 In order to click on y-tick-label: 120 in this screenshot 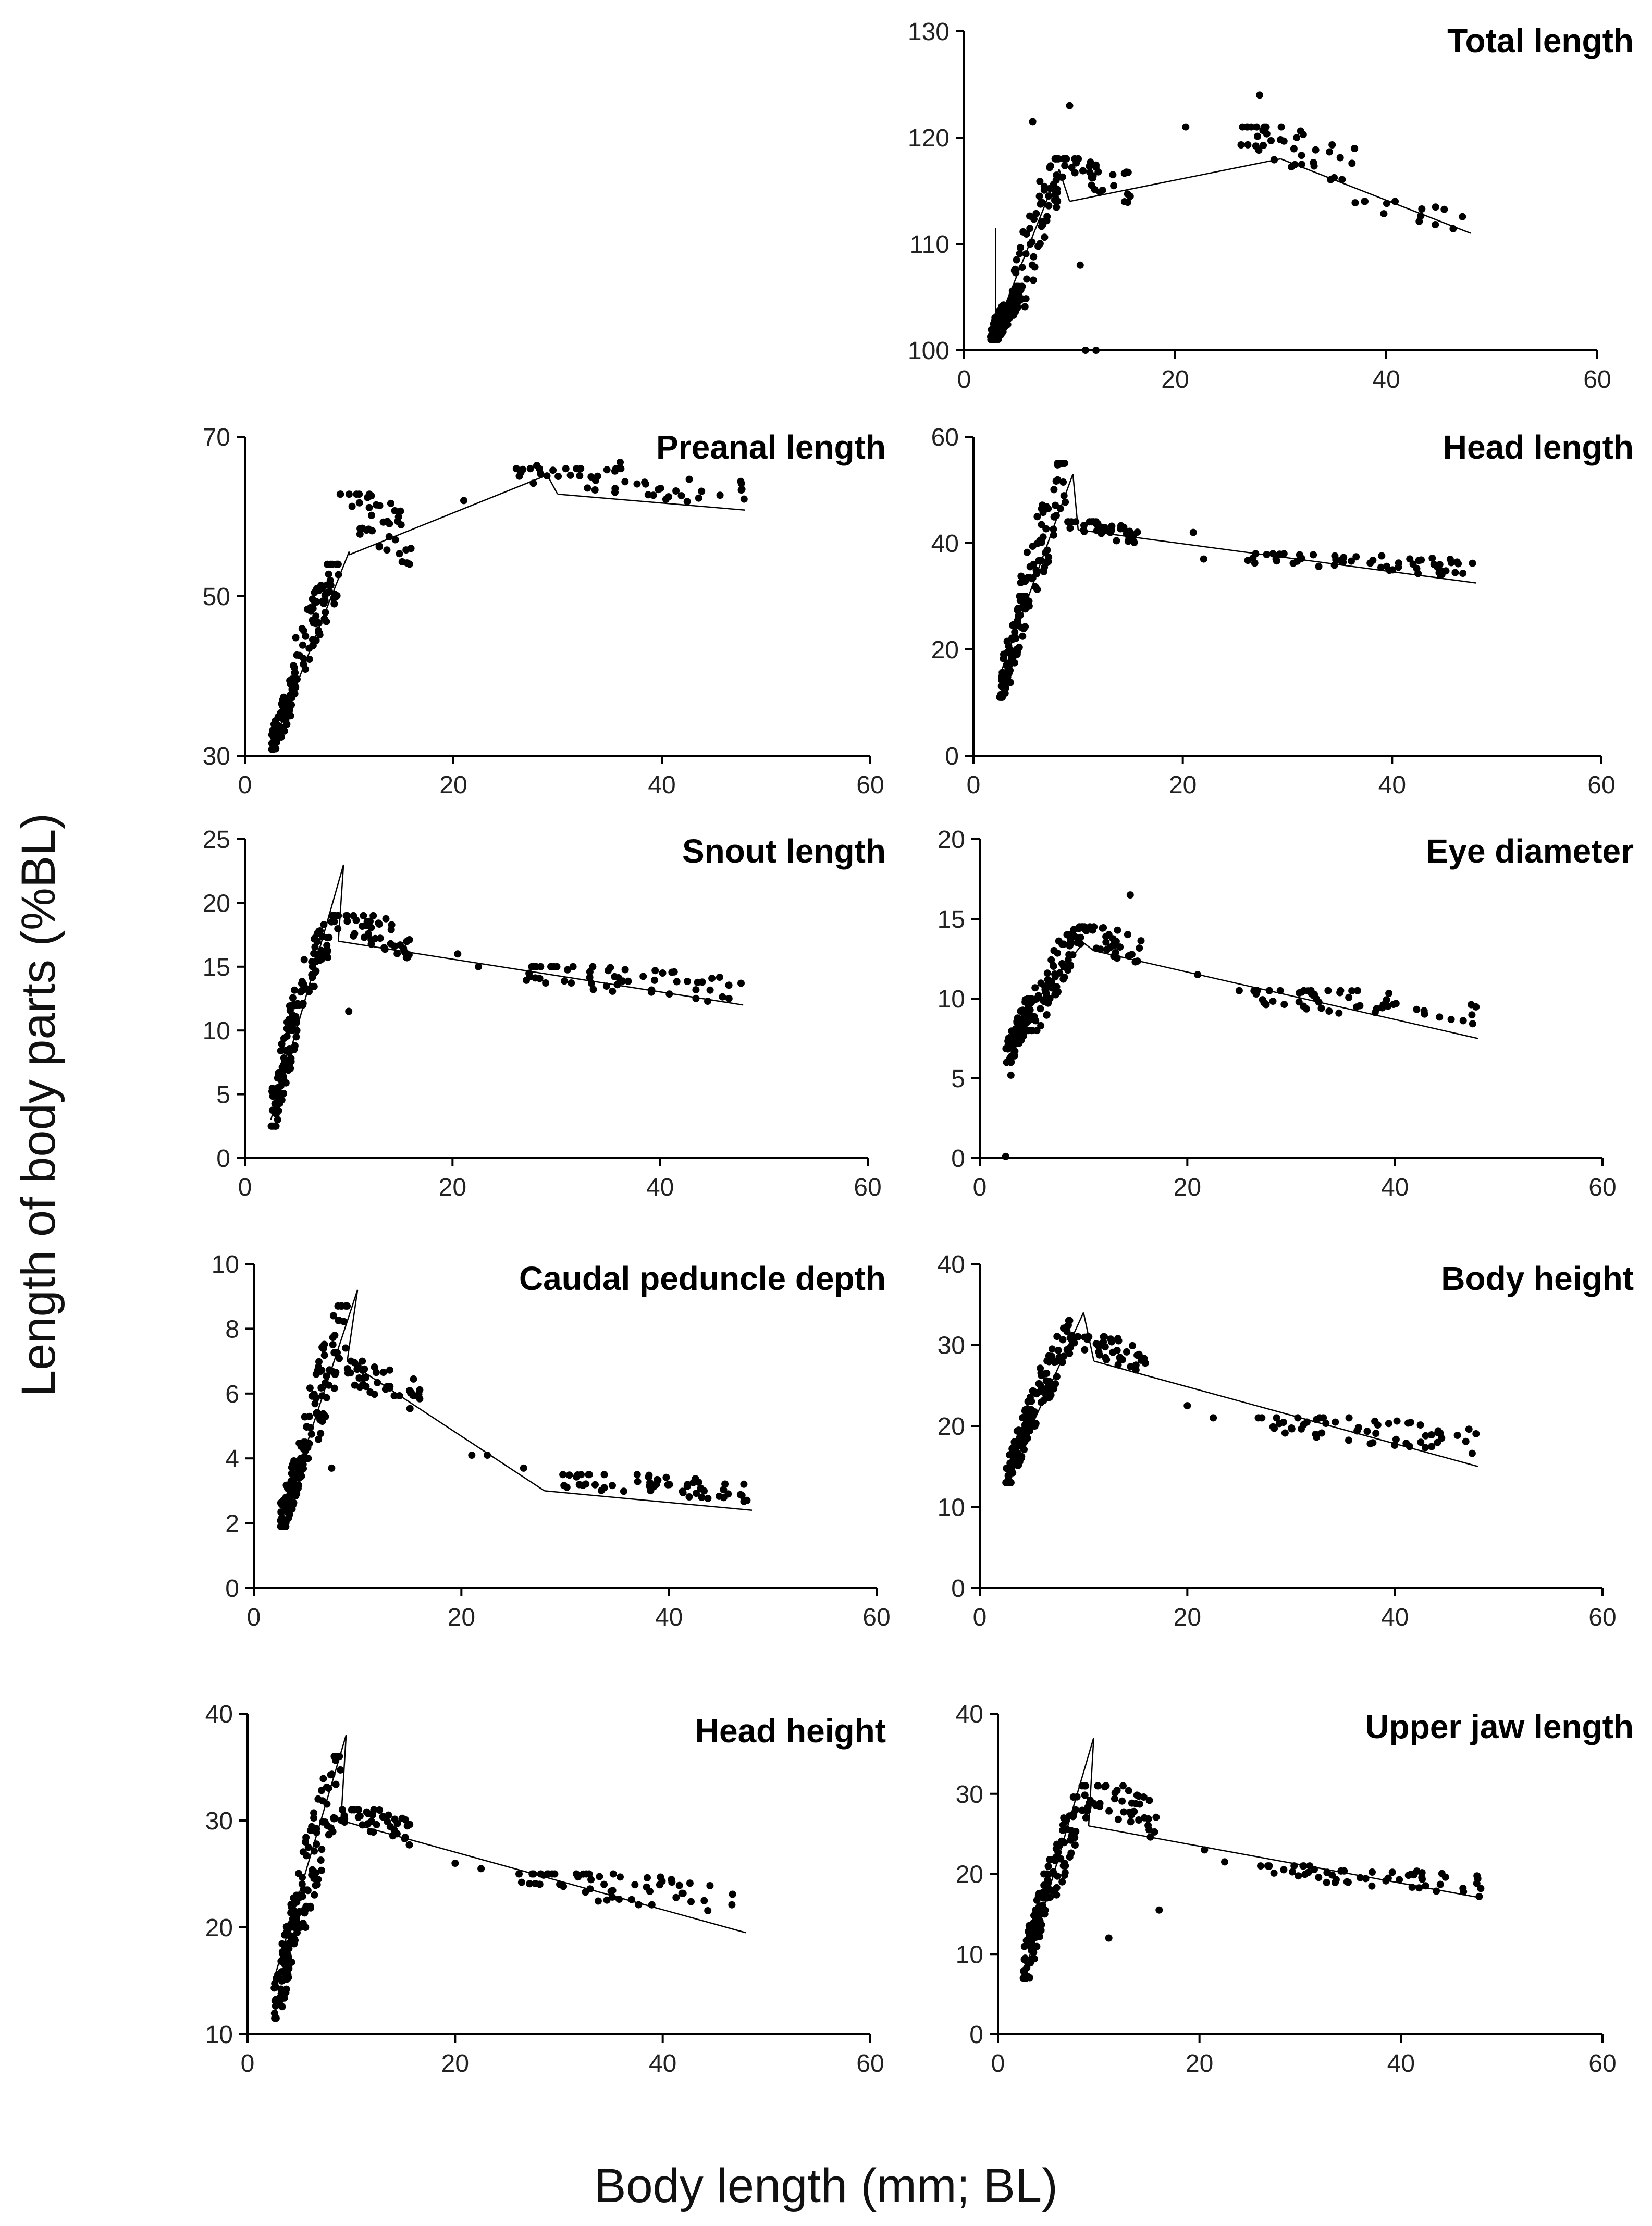, I will do `click(929, 139)`.